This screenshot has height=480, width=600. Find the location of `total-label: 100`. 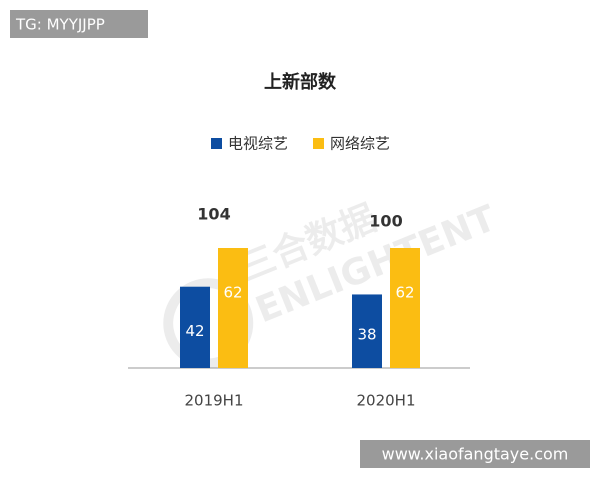

total-label: 100 is located at coordinates (385, 221).